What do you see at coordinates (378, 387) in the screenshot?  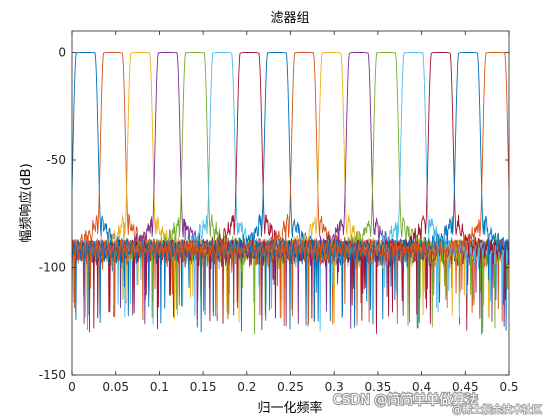 I see `x-tick-label: 0.35` at bounding box center [378, 387].